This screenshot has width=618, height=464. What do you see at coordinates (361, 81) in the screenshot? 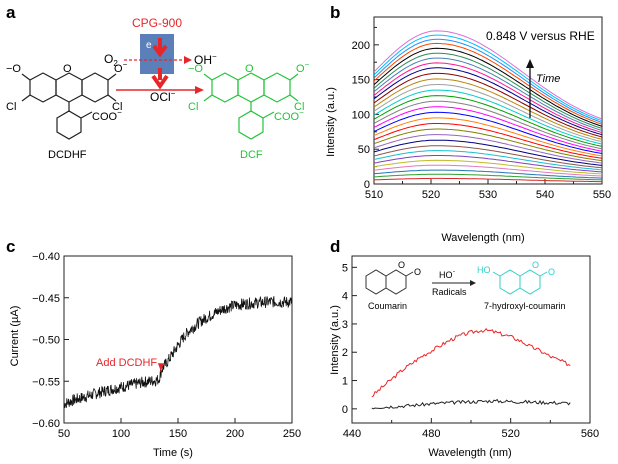
I see `y-tick-label: 150` at bounding box center [361, 81].